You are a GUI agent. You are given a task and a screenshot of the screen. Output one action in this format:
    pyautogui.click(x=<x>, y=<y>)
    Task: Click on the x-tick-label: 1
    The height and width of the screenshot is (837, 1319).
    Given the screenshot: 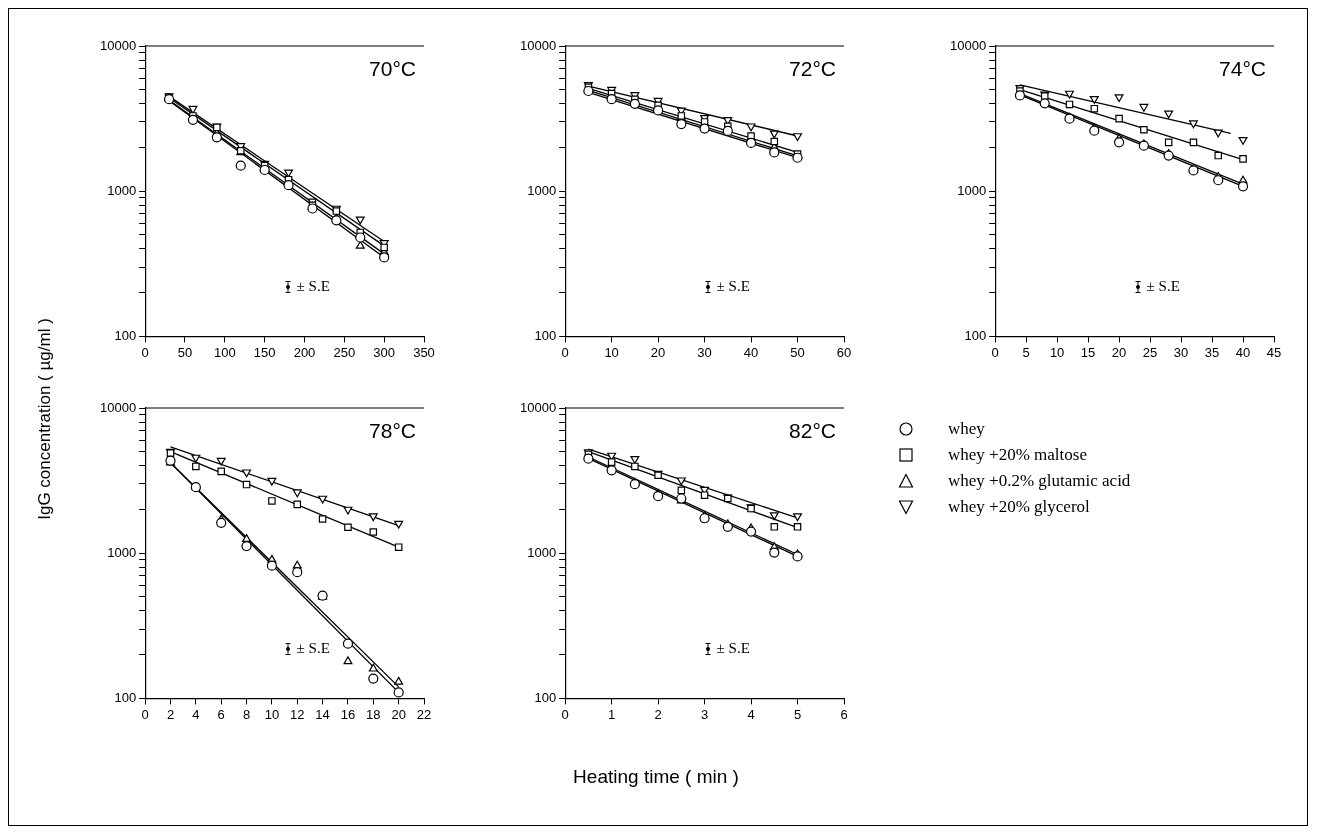 What is the action you would take?
    pyautogui.click(x=612, y=714)
    